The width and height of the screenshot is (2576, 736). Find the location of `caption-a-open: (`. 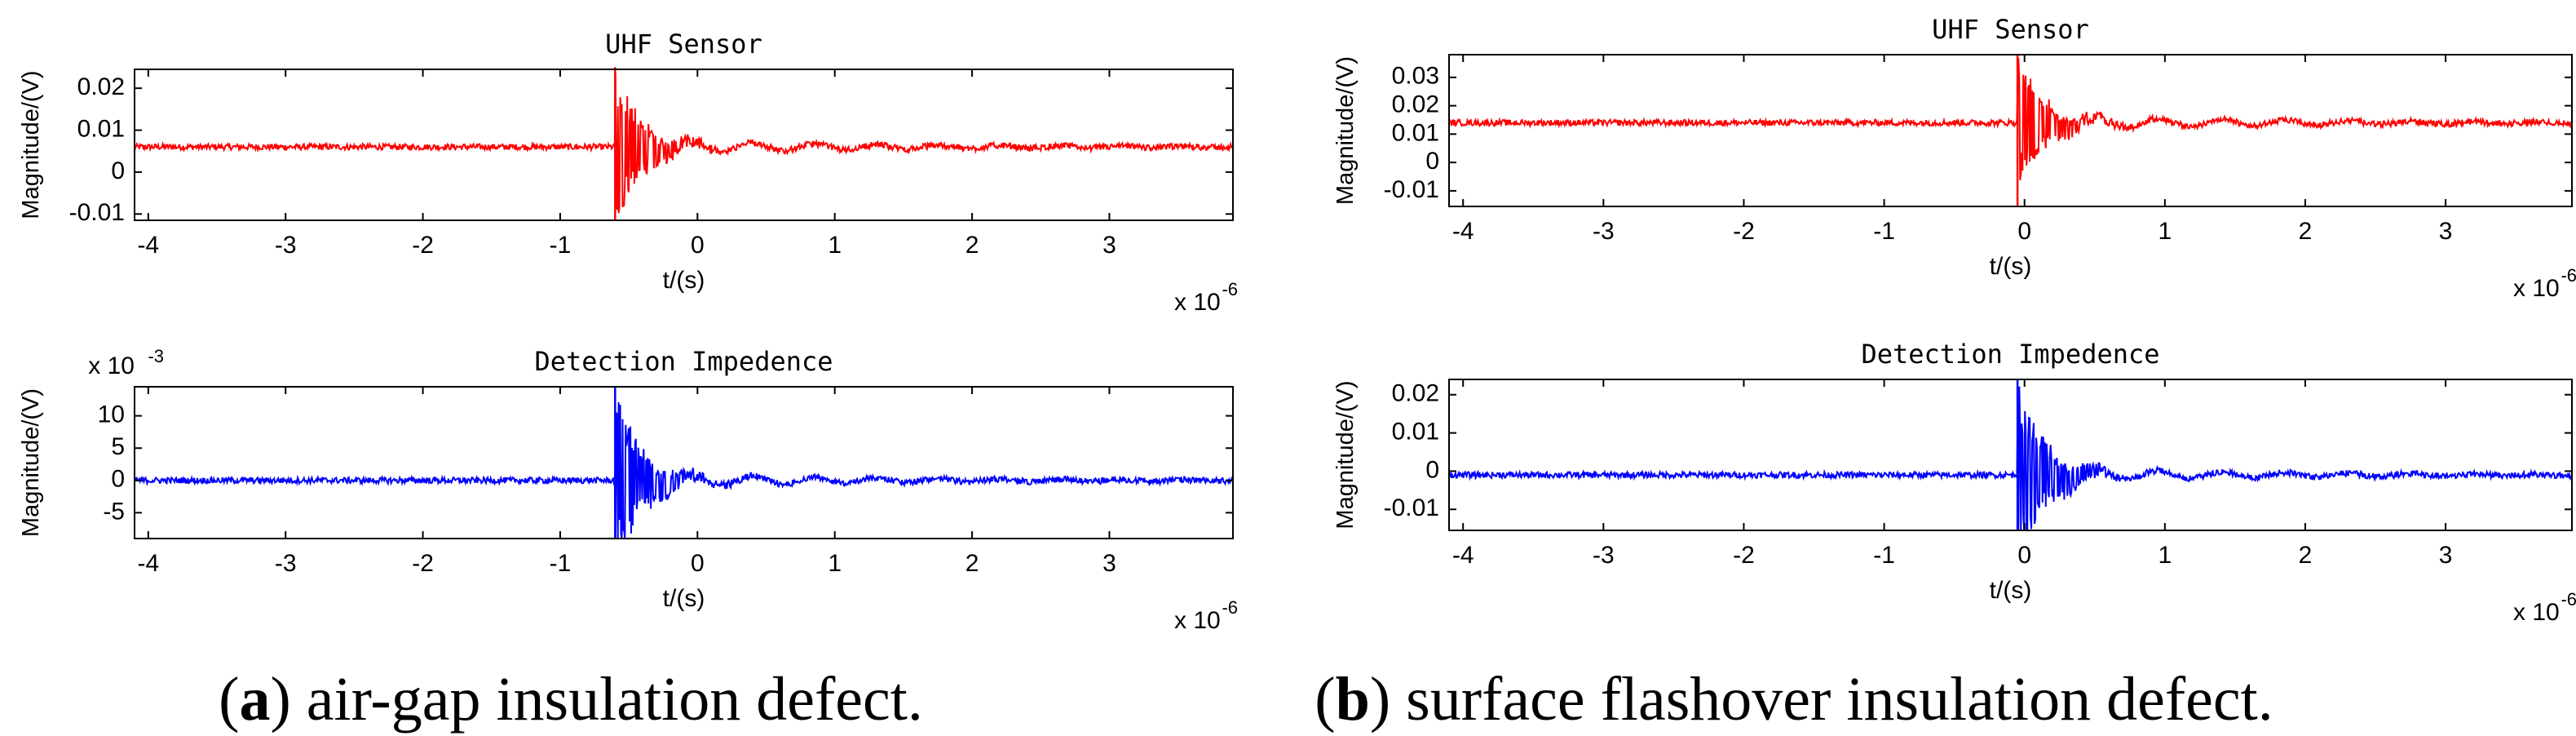

caption-a-open: ( is located at coordinates (229, 699).